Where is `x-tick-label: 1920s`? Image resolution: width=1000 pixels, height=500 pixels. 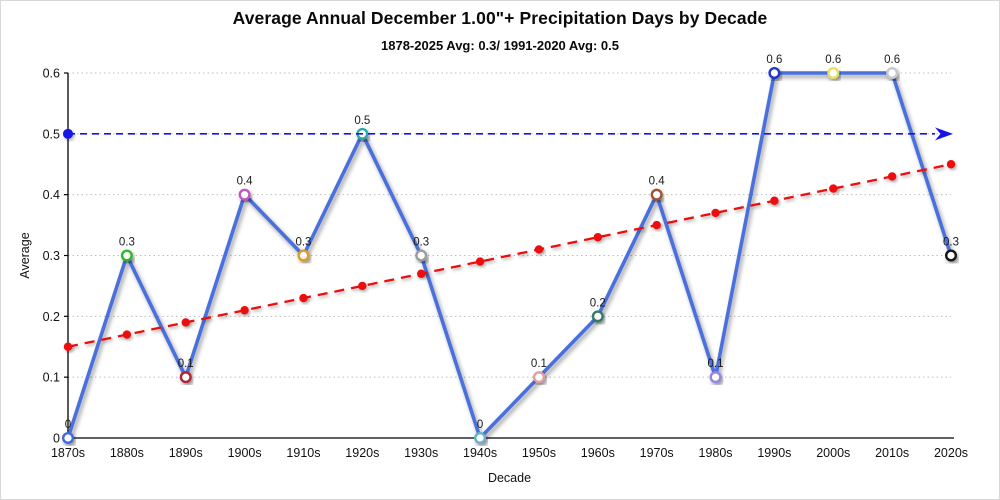
x-tick-label: 1920s is located at coordinates (362, 453).